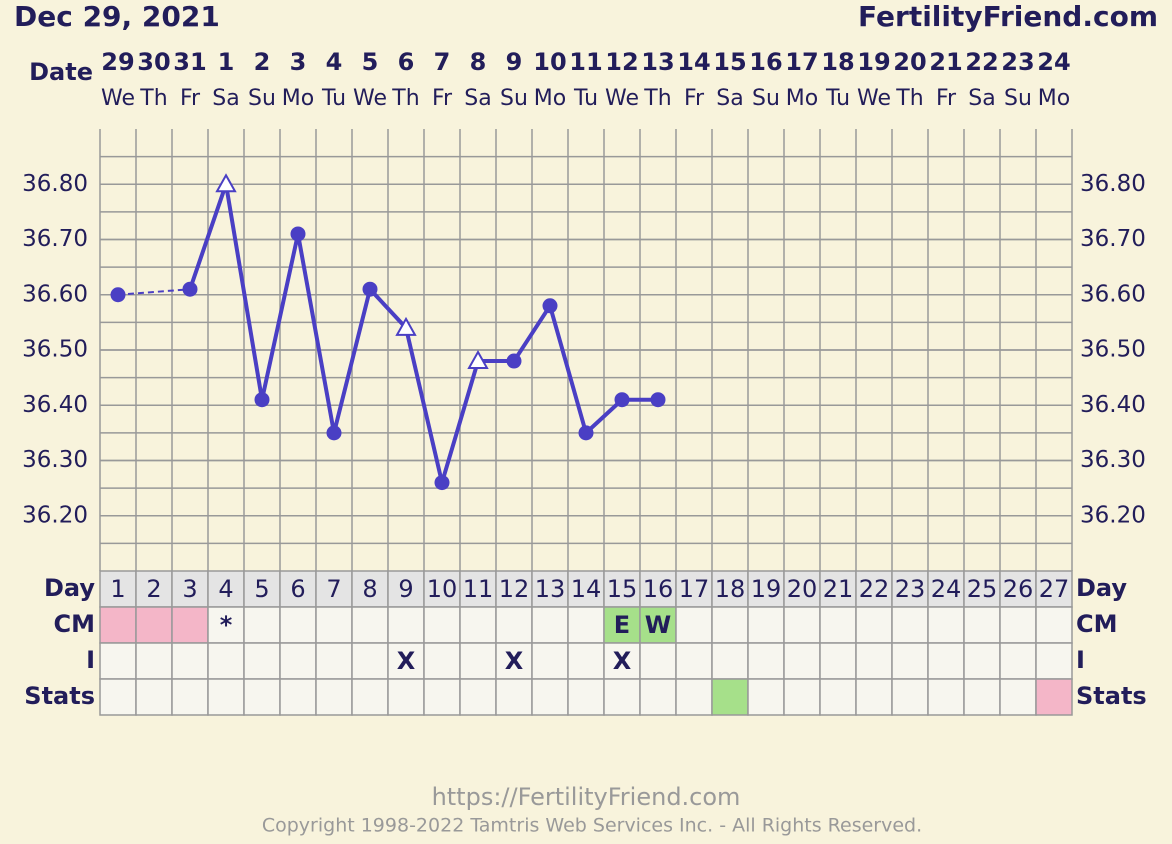 The image size is (1172, 844). I want to click on date-label: 20, so click(909, 62).